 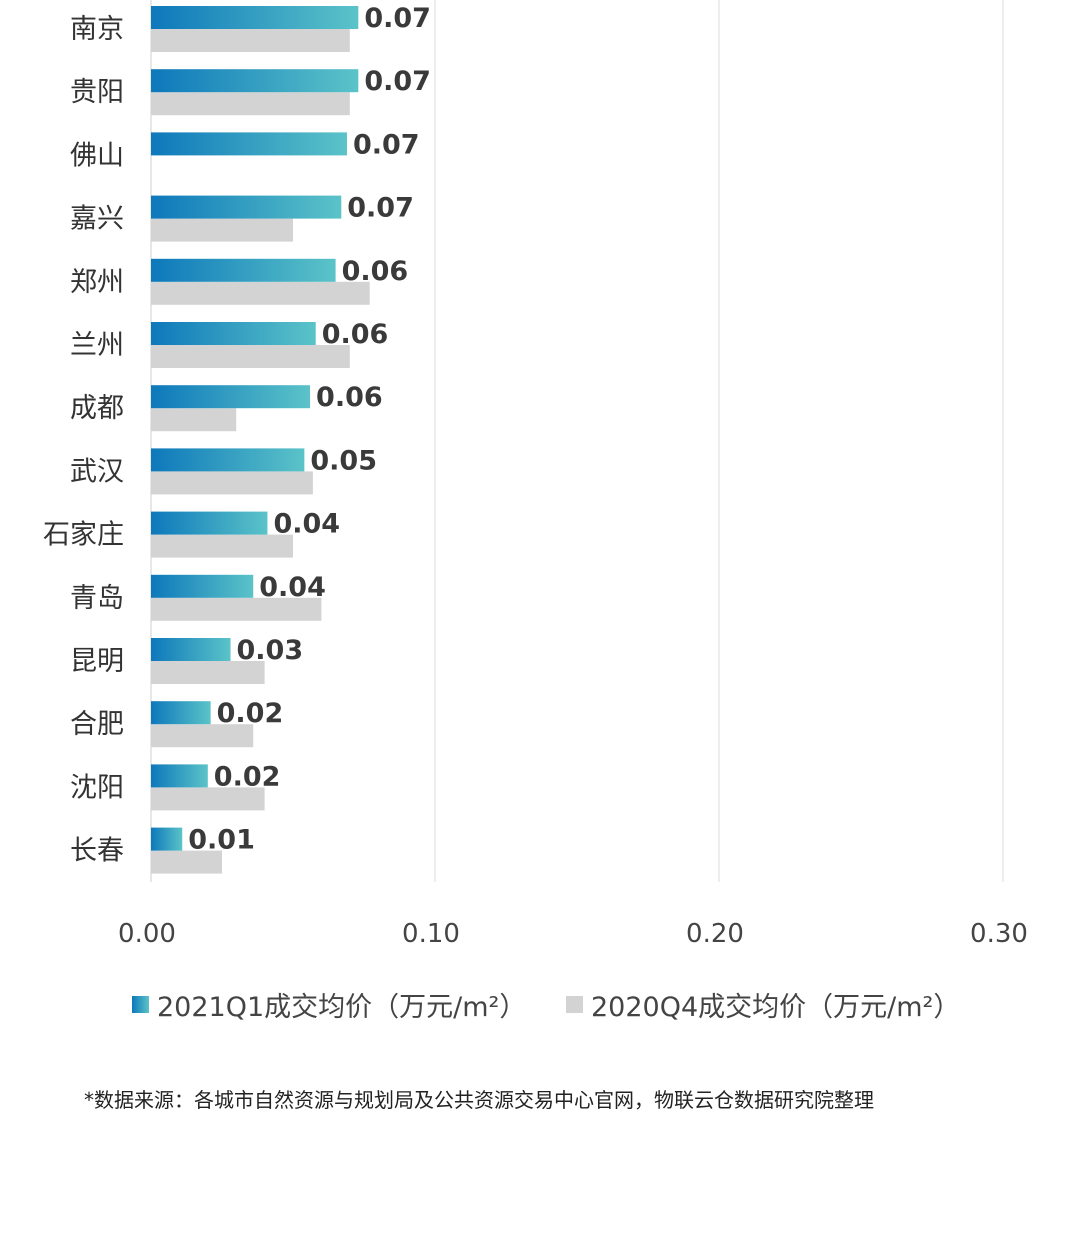 I want to click on category-label: 石家庄, so click(x=83, y=535).